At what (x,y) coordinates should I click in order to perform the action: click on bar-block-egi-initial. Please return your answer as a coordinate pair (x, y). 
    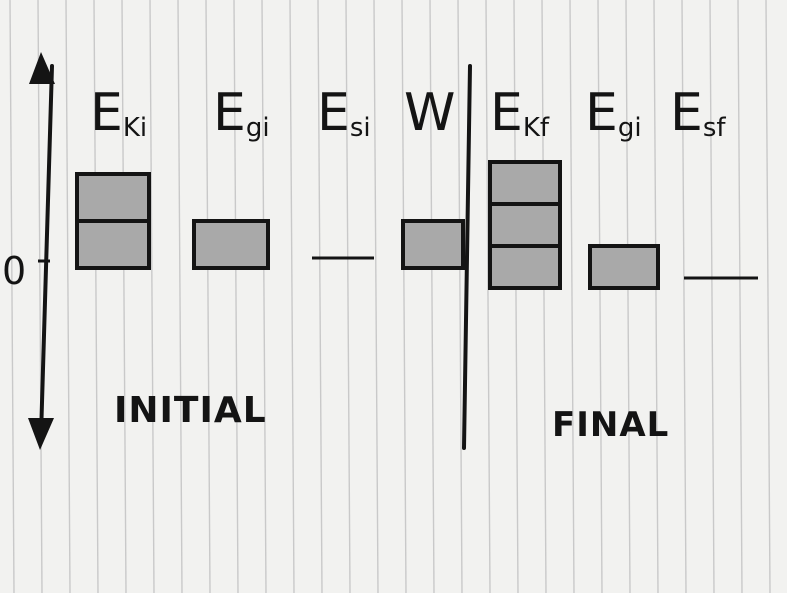
    Looking at the image, I should click on (231, 244).